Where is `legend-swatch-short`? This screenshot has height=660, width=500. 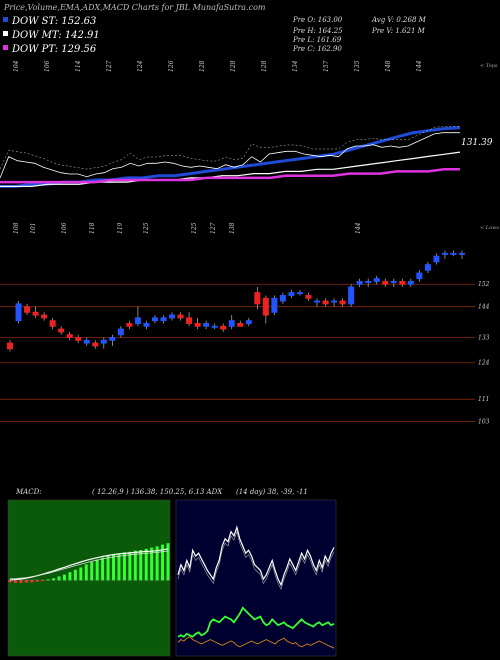
legend-swatch-short is located at coordinates (5, 19).